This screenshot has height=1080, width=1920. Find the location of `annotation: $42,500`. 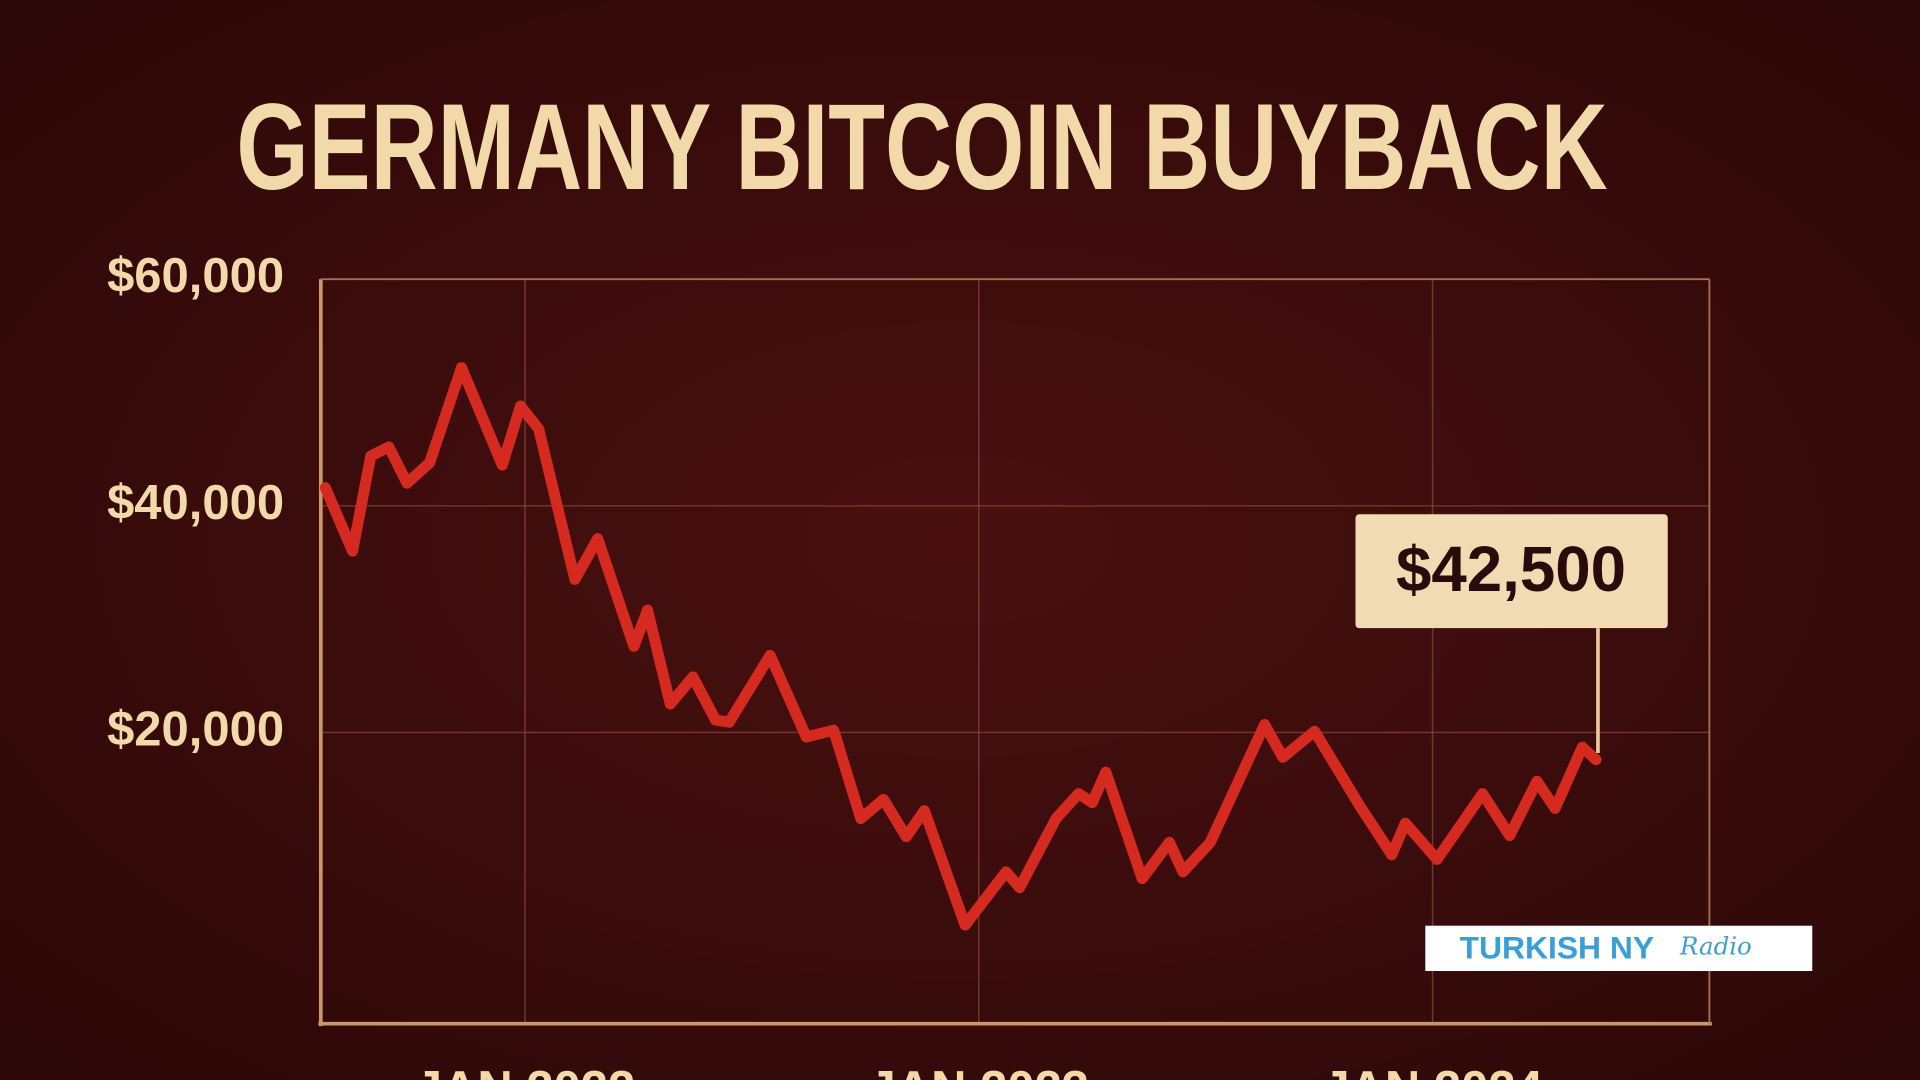

annotation: $42,500 is located at coordinates (1511, 569).